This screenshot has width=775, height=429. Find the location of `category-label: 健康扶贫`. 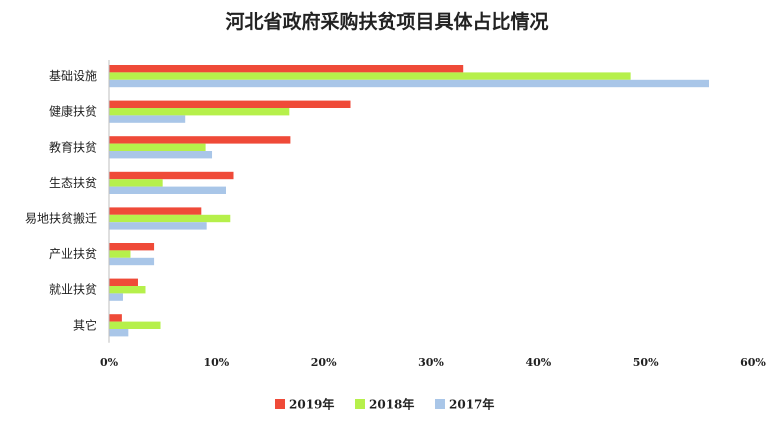

category-label: 健康扶贫 is located at coordinates (73, 111).